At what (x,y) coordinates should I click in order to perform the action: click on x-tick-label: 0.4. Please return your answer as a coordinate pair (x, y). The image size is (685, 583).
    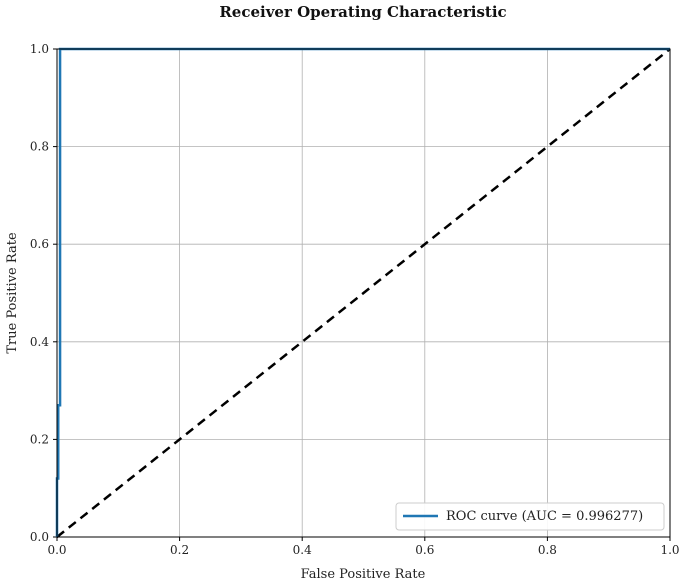
    Looking at the image, I should click on (302, 550).